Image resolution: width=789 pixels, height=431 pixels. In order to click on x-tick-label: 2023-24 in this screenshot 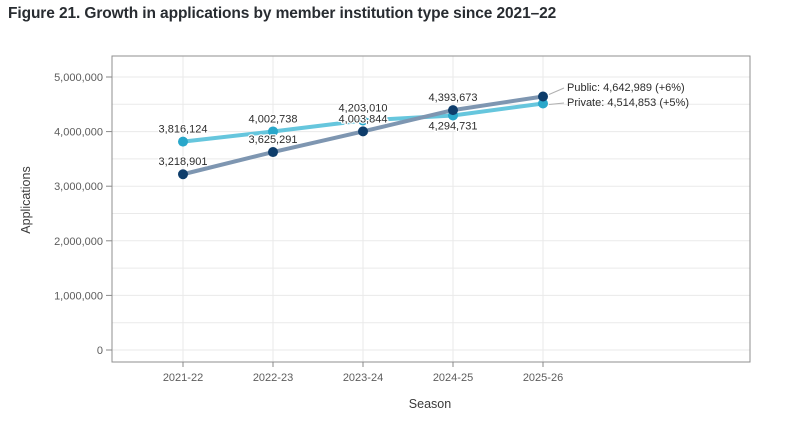, I will do `click(363, 378)`.